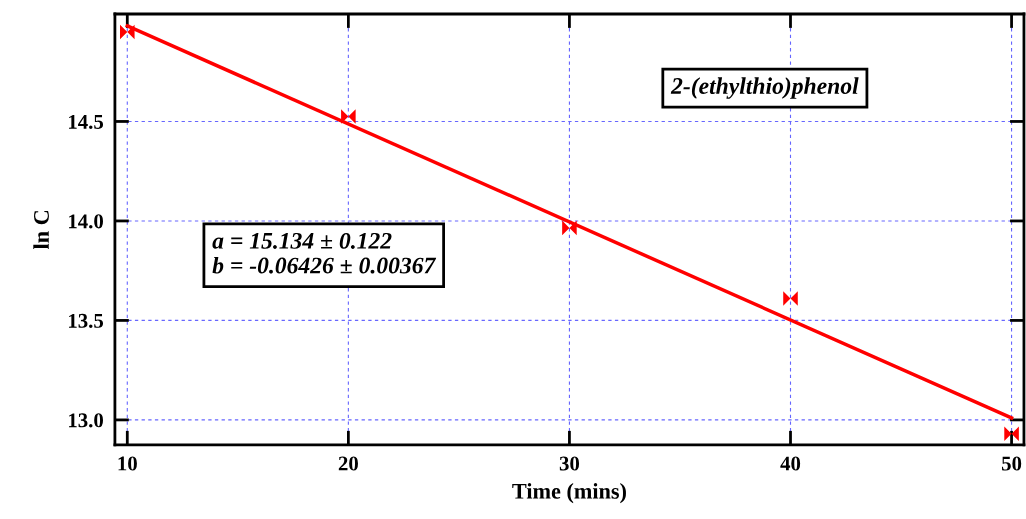 Image resolution: width=1026 pixels, height=519 pixels. Describe the element at coordinates (1011, 463) in the screenshot. I see `x-tick-label: 50` at that location.